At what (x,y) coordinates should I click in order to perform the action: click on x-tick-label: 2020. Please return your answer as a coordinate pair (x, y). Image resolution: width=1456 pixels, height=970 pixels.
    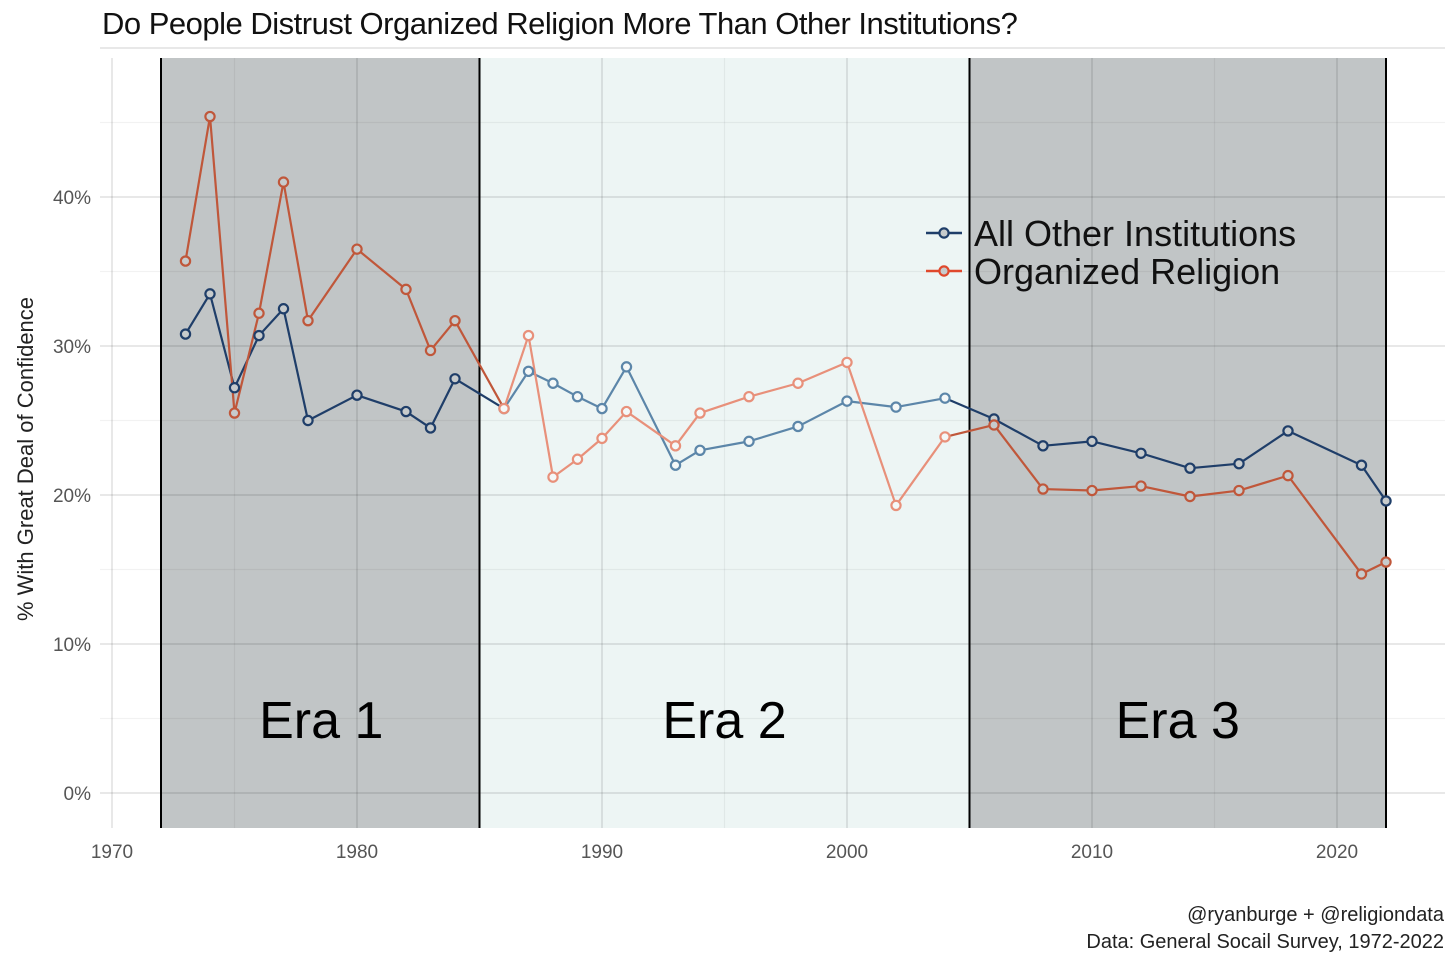
    Looking at the image, I should click on (1337, 852).